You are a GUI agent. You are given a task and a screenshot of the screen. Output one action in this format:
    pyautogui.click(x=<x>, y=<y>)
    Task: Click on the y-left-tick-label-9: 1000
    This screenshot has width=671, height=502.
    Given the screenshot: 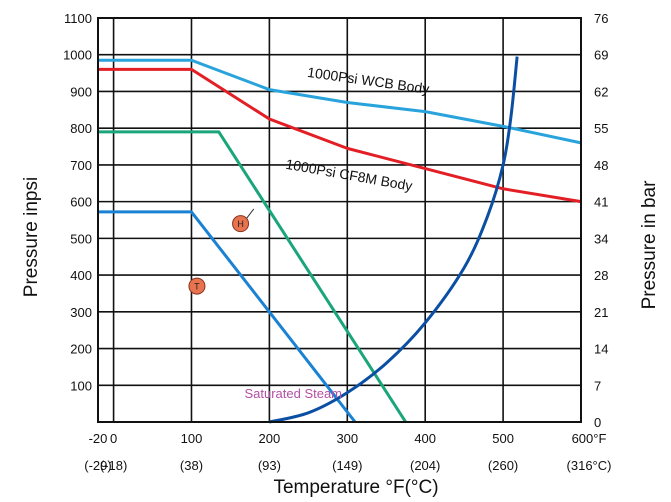 What is the action you would take?
    pyautogui.click(x=77, y=55)
    